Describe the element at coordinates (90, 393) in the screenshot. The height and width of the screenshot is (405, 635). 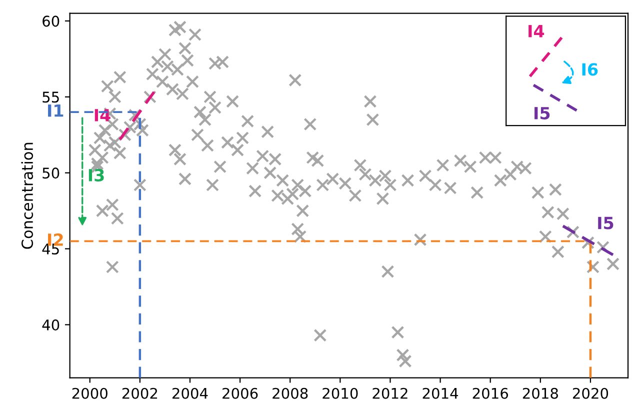
I see `x-tick-label: 2000` at that location.